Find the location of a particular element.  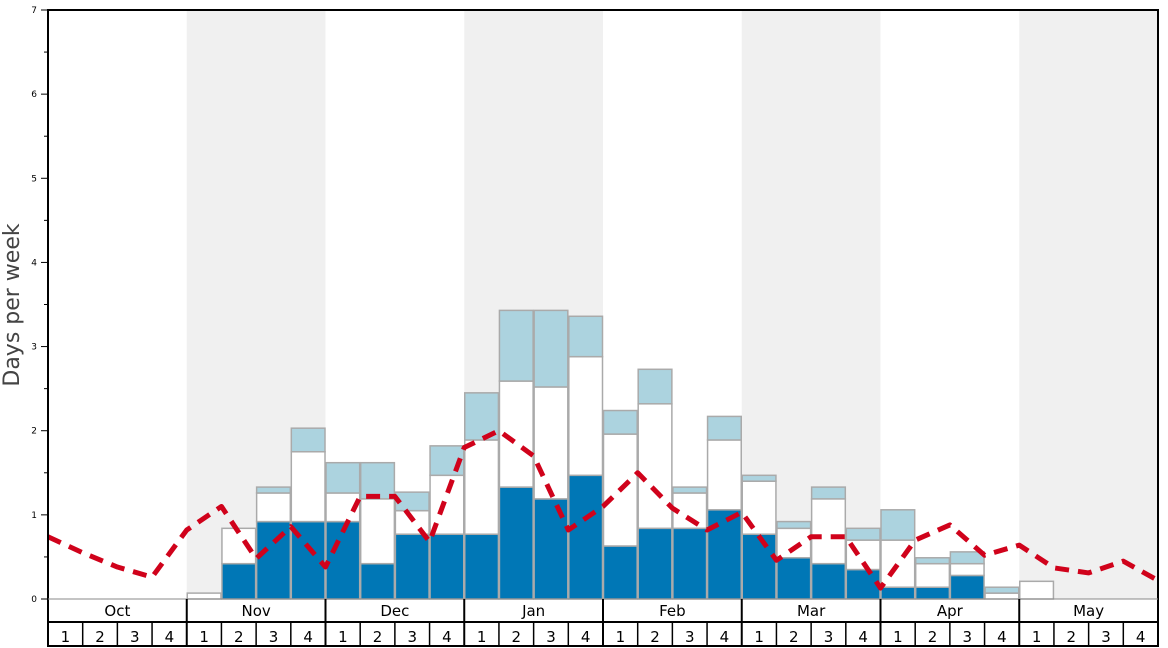

y-tick-label: 4 is located at coordinates (34, 263).